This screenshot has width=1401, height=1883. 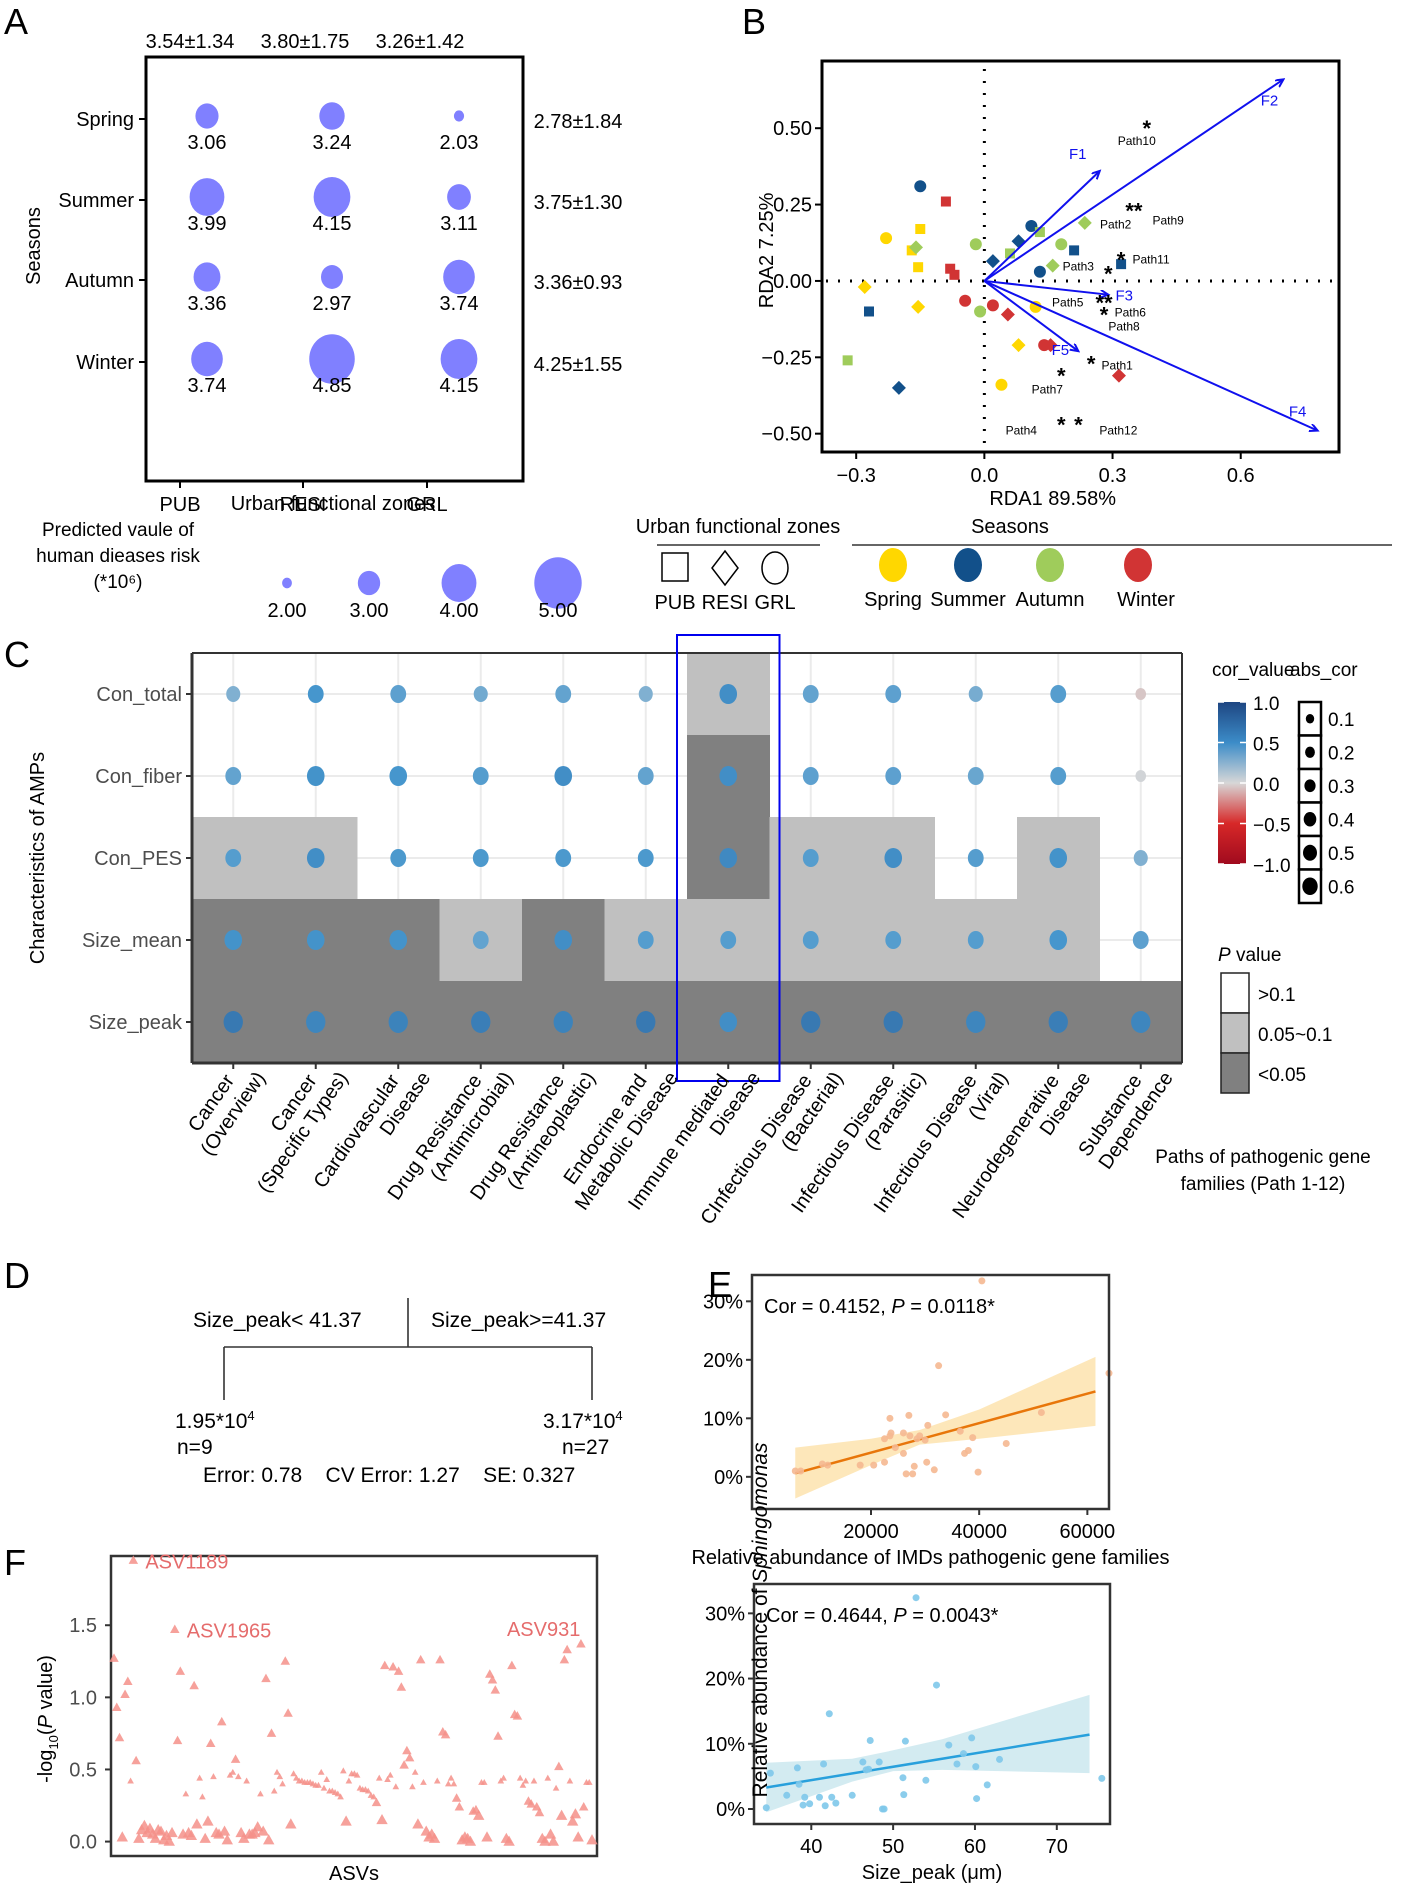 What do you see at coordinates (558, 611) in the screenshot?
I see `size-legend-label: 5.00` at bounding box center [558, 611].